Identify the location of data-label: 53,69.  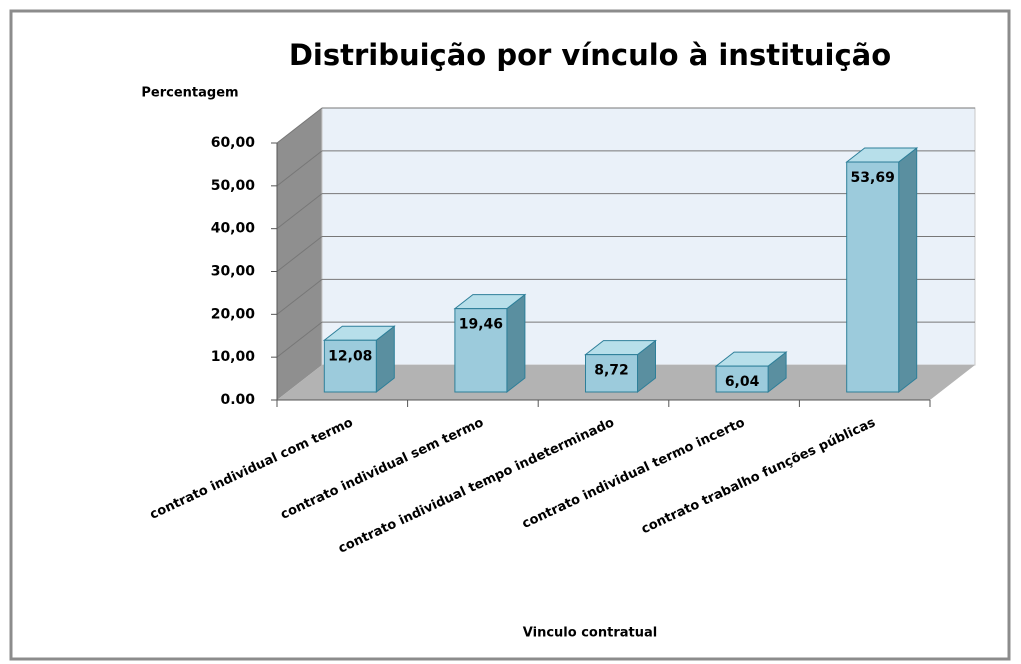
(873, 178).